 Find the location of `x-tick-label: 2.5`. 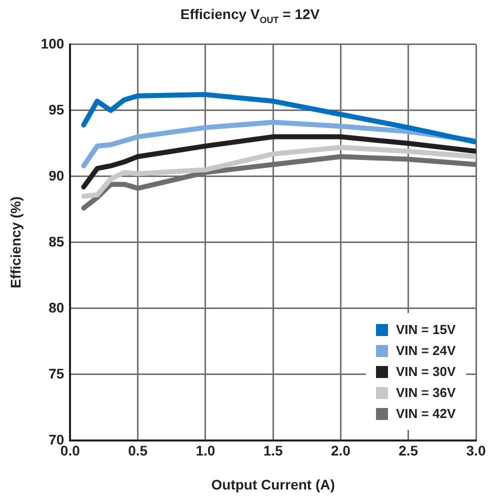

x-tick-label: 2.5 is located at coordinates (408, 450).